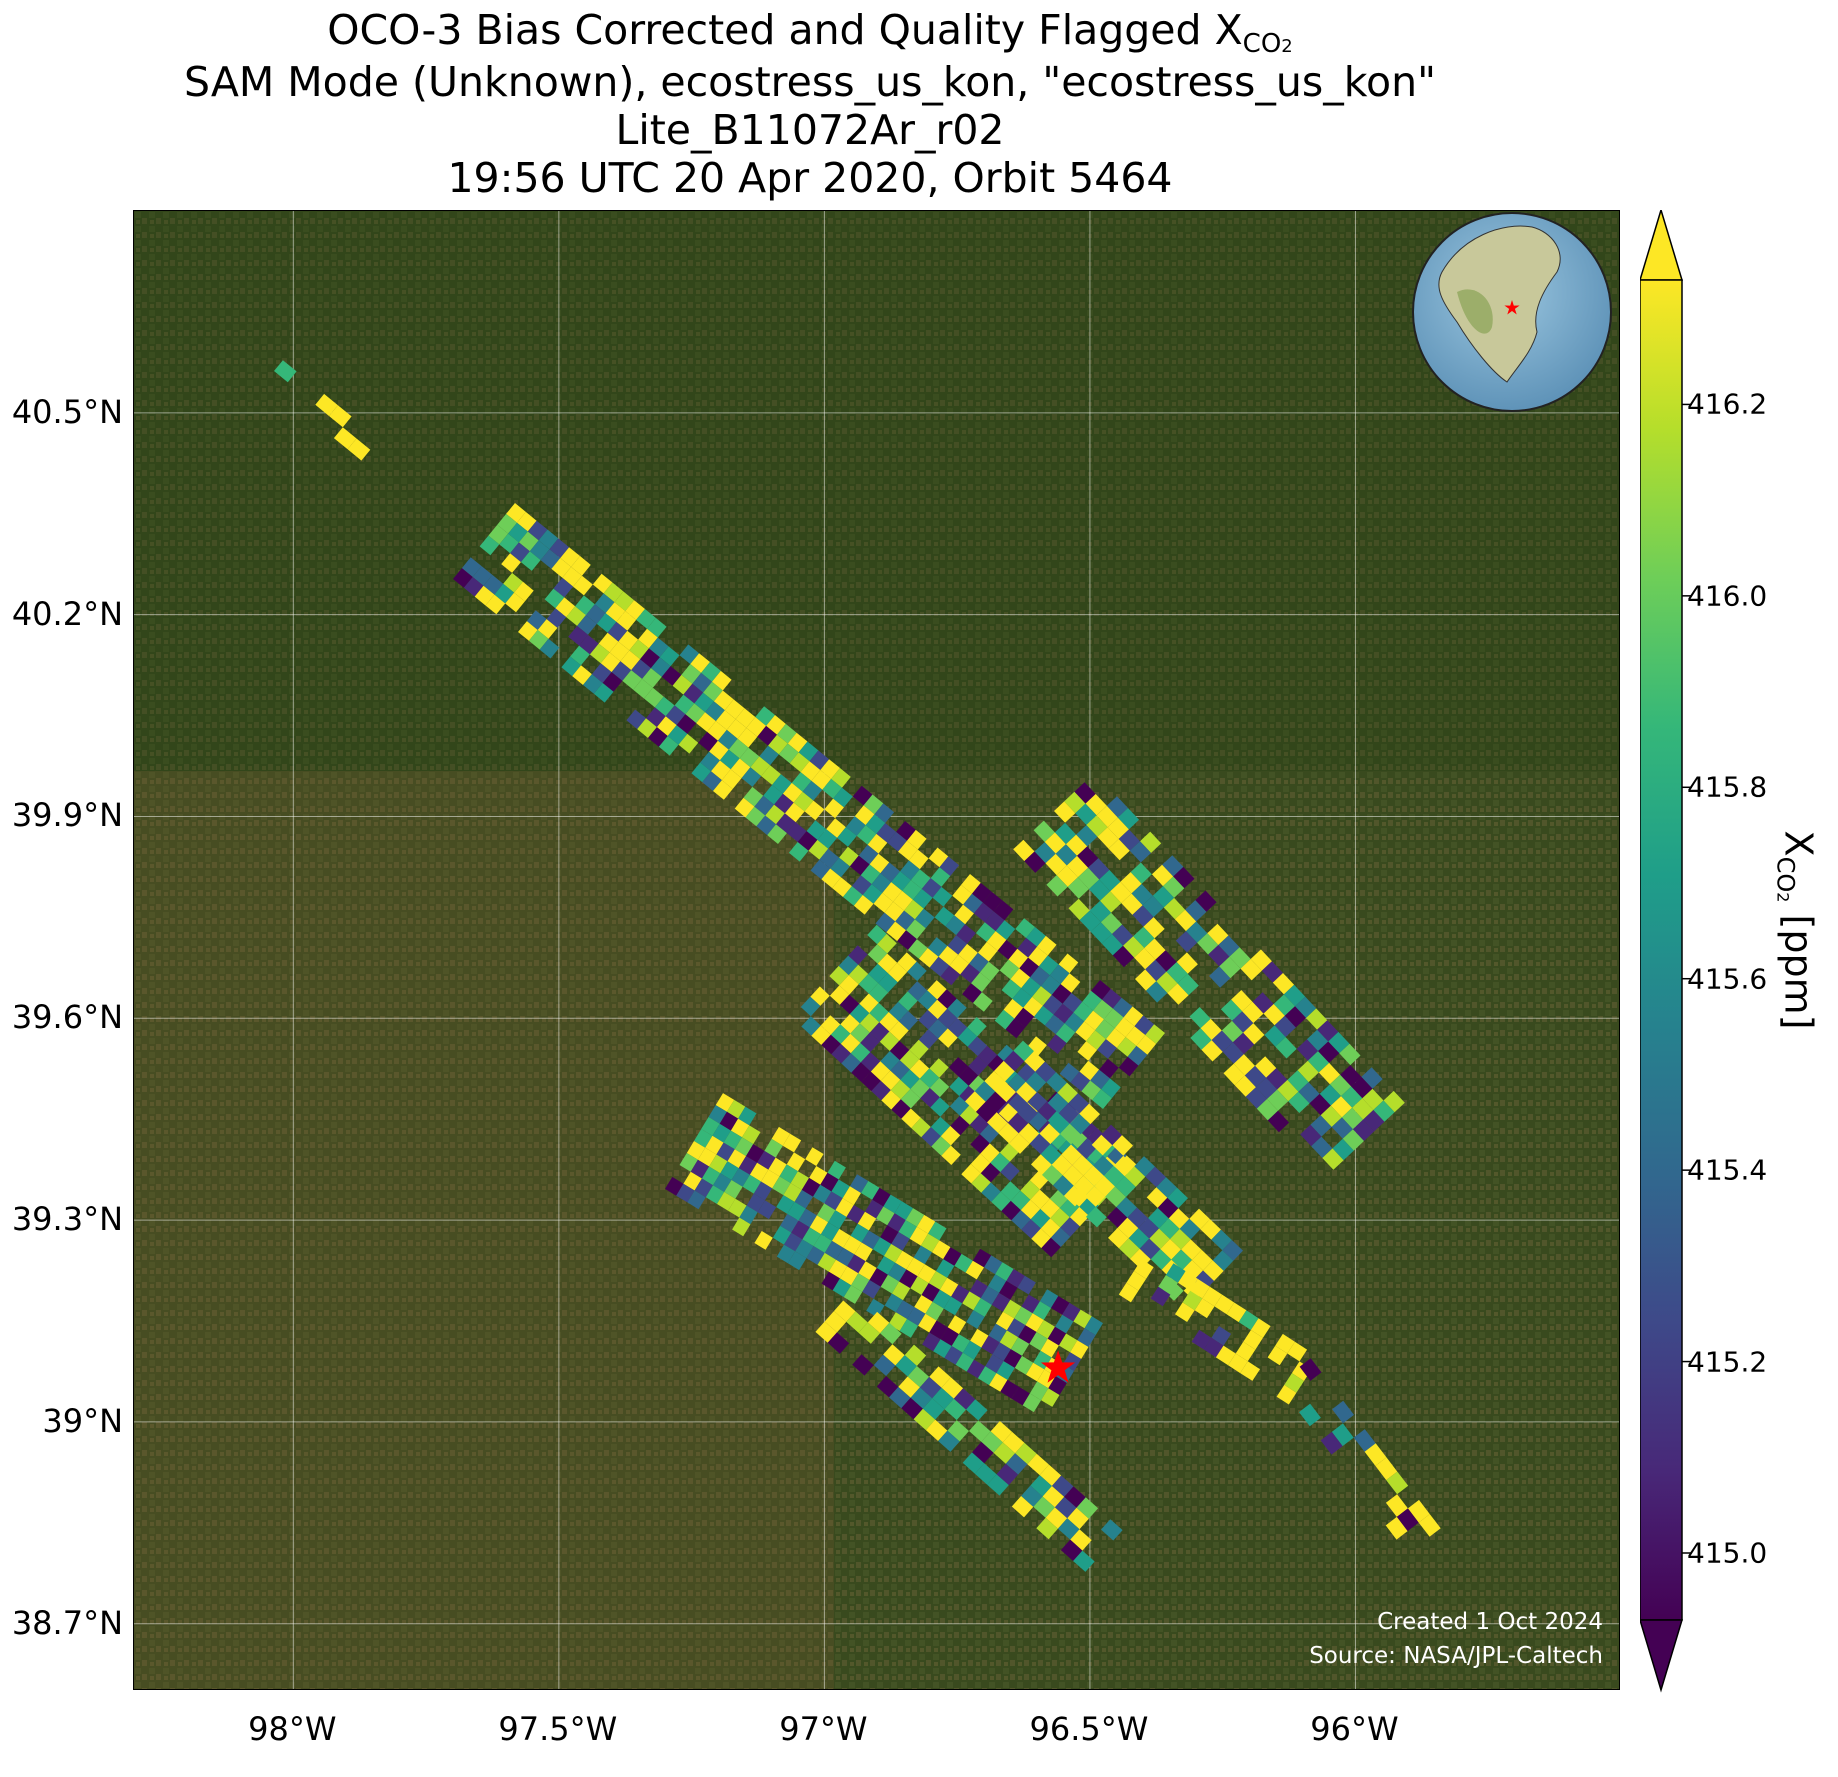 Image resolution: width=1838 pixels, height=1777 pixels. I want to click on latitude-tick-label: 39.3°N, so click(67, 1219).